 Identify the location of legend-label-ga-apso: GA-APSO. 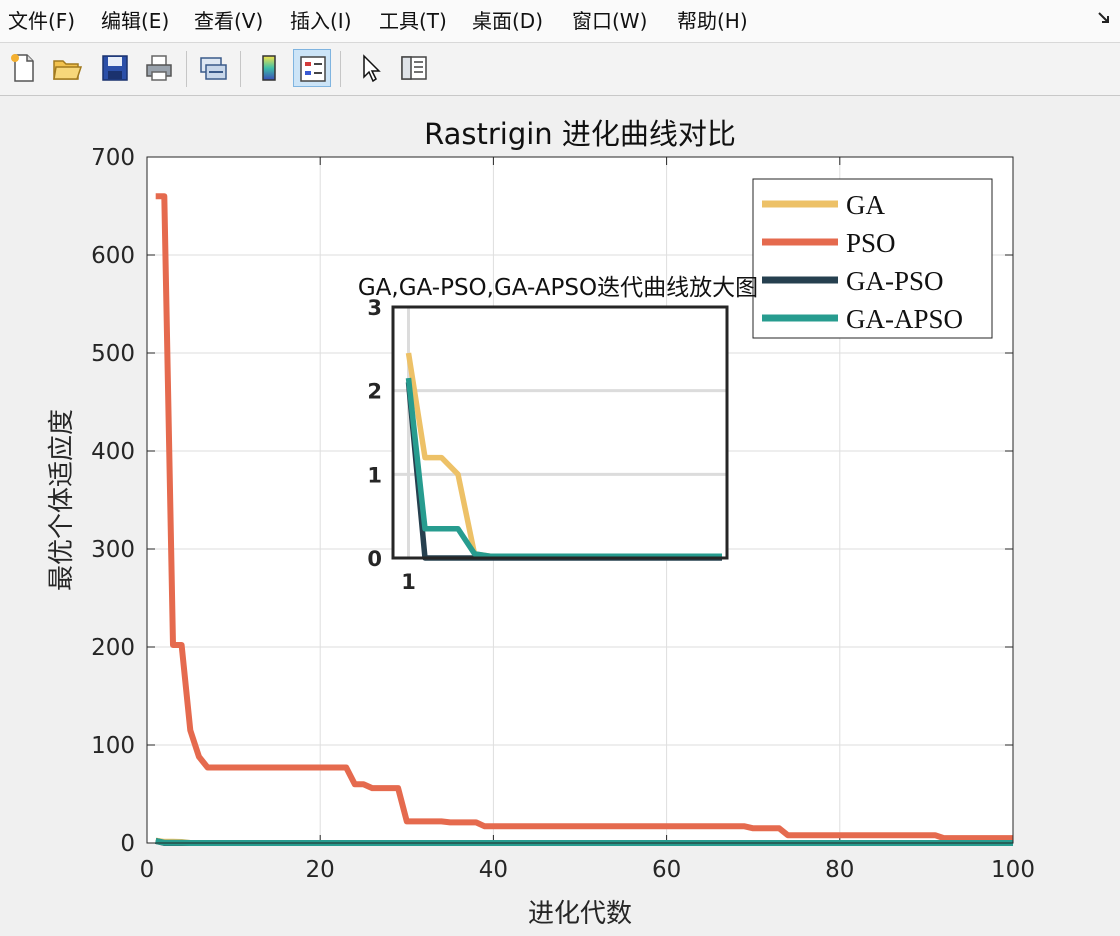
(904, 319).